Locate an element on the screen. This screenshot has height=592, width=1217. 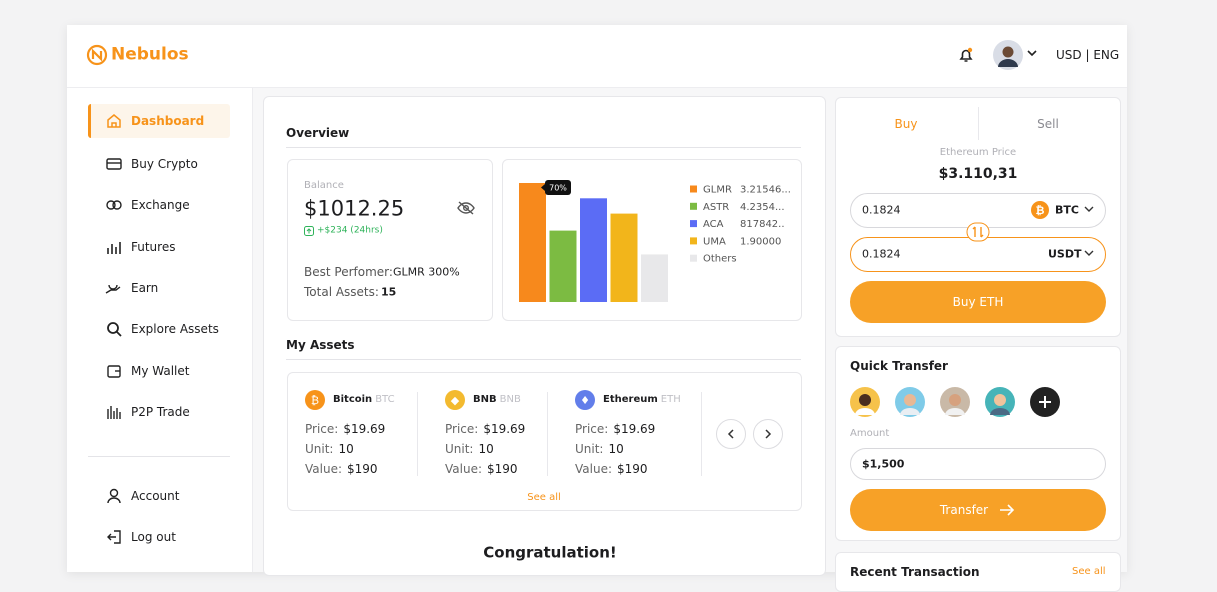
divider is located at coordinates (543, 147).